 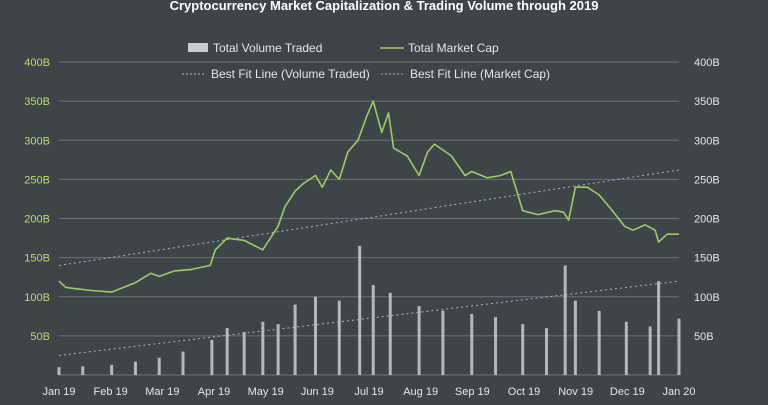 What do you see at coordinates (707, 298) in the screenshot?
I see `y-right-tick-label: 100B` at bounding box center [707, 298].